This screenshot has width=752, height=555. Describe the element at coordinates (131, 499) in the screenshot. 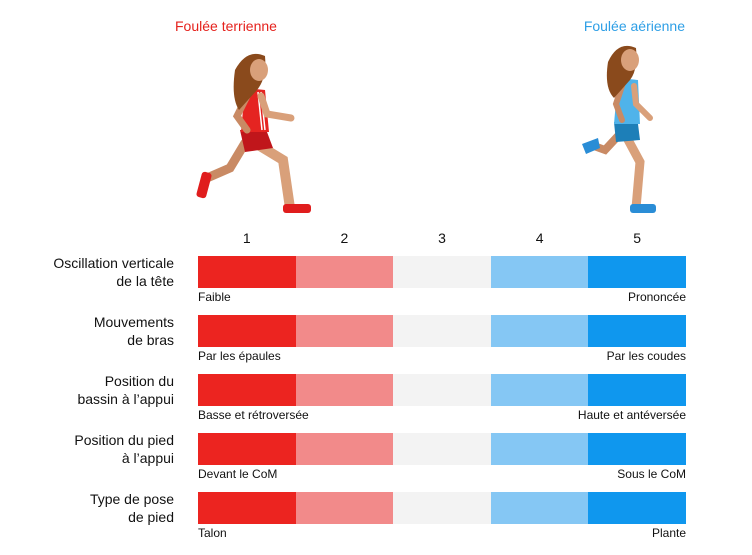

I see `row-label-line1: Type de pose` at that location.